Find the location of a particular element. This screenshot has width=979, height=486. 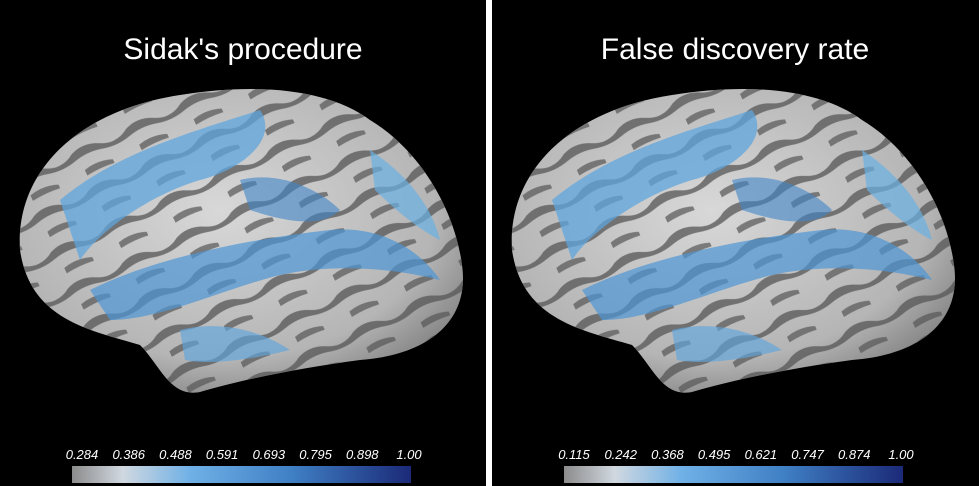

colorbar-label: 0.874 is located at coordinates (854, 454).